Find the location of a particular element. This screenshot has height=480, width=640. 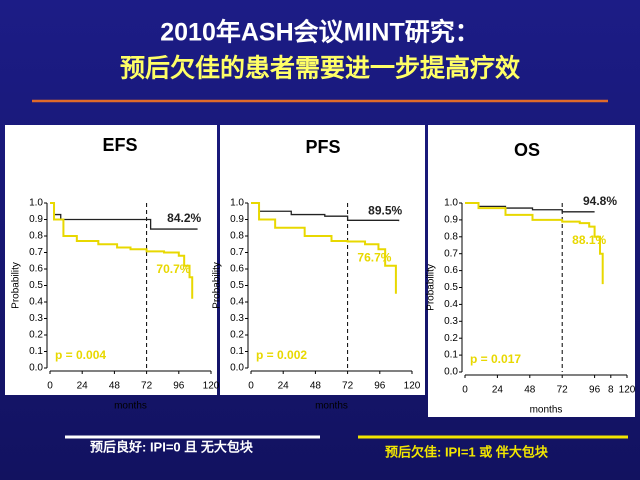

p-value: p = 0.002 is located at coordinates (281, 355).